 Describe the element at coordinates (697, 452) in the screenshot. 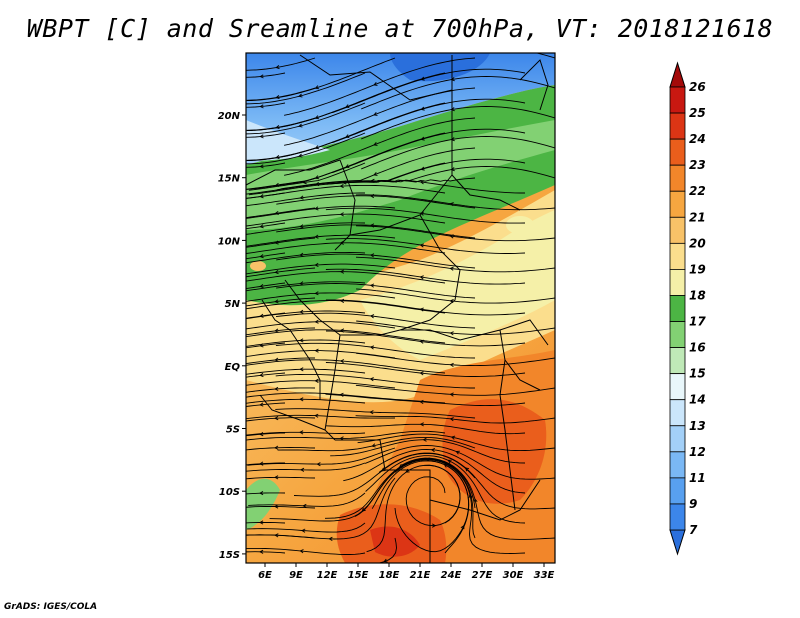

I see `colorbar-label: 12` at that location.